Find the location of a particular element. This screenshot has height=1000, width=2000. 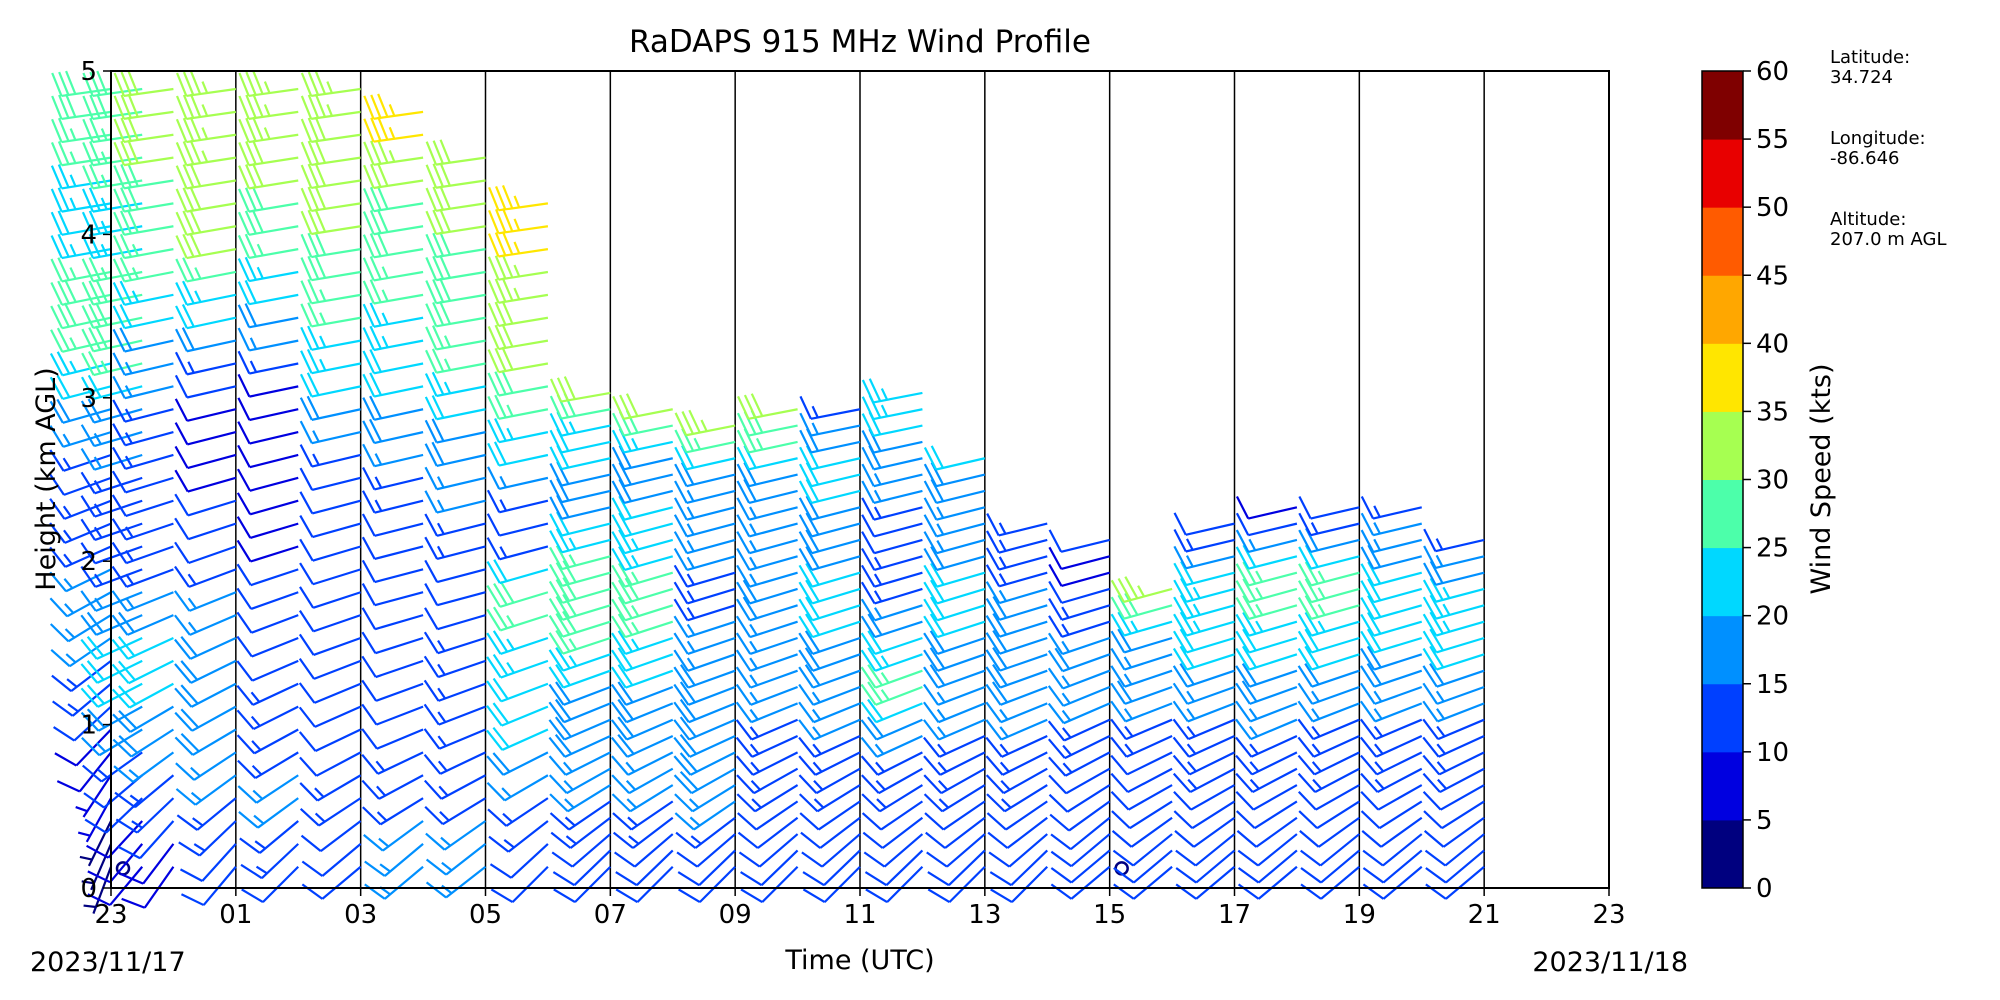

colorbar-segment is located at coordinates (1722, 309).